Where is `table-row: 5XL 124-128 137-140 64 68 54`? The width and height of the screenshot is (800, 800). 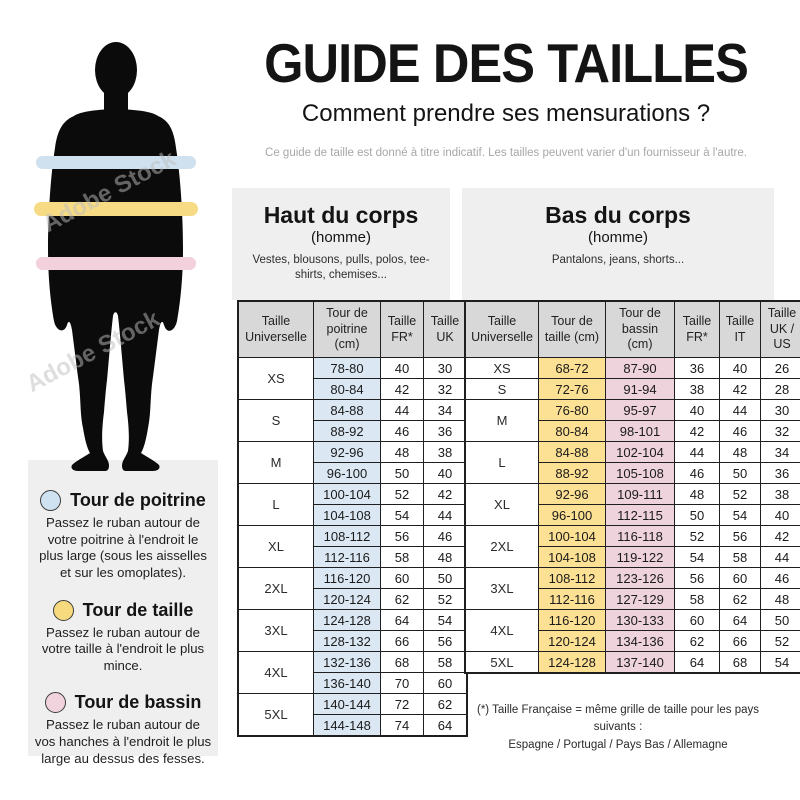
table-row: 5XL 124-128 137-140 64 68 54 is located at coordinates (632, 662).